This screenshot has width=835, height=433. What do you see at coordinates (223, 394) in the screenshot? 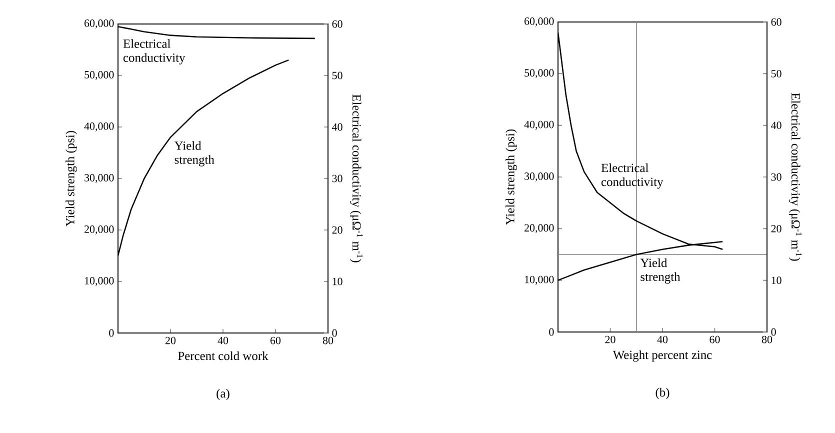
I see `text: (a)` at bounding box center [223, 394].